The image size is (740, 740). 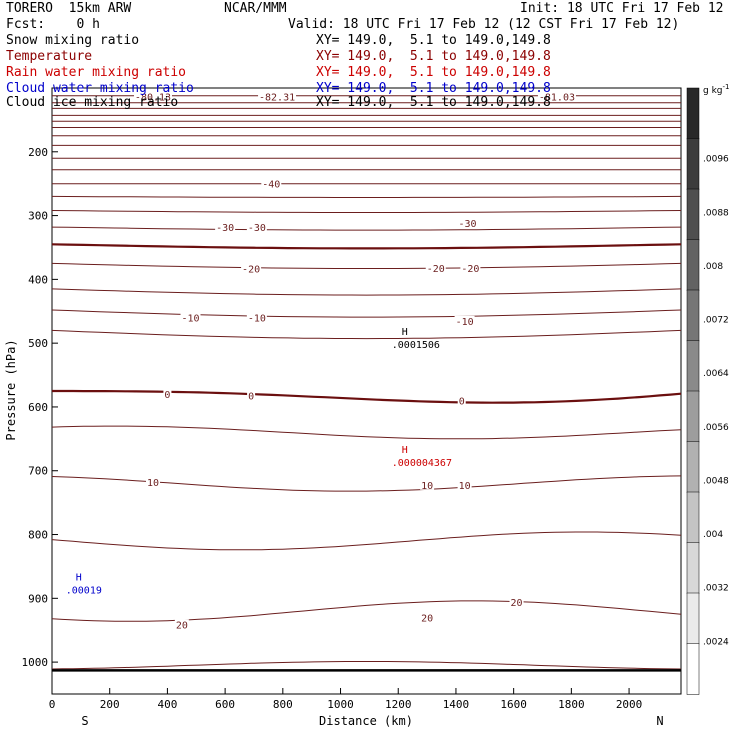 I want to click on y-axis: 200 300 400 500 600 700 800 900 1000, so click(x=40, y=407).